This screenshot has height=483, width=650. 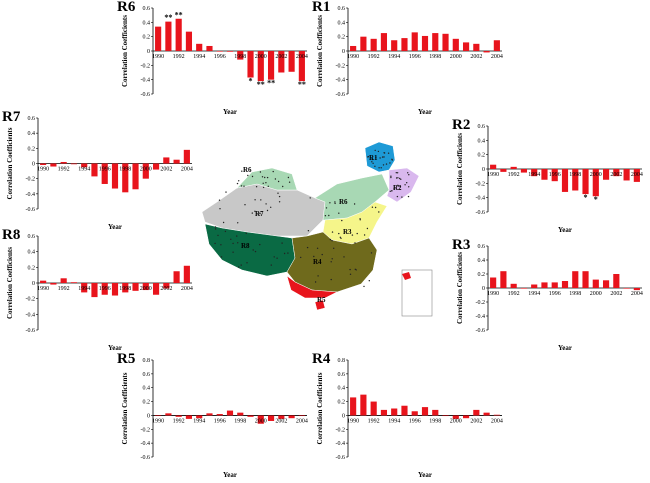 I want to click on y-tick-label: 0.8, so click(x=147, y=361).